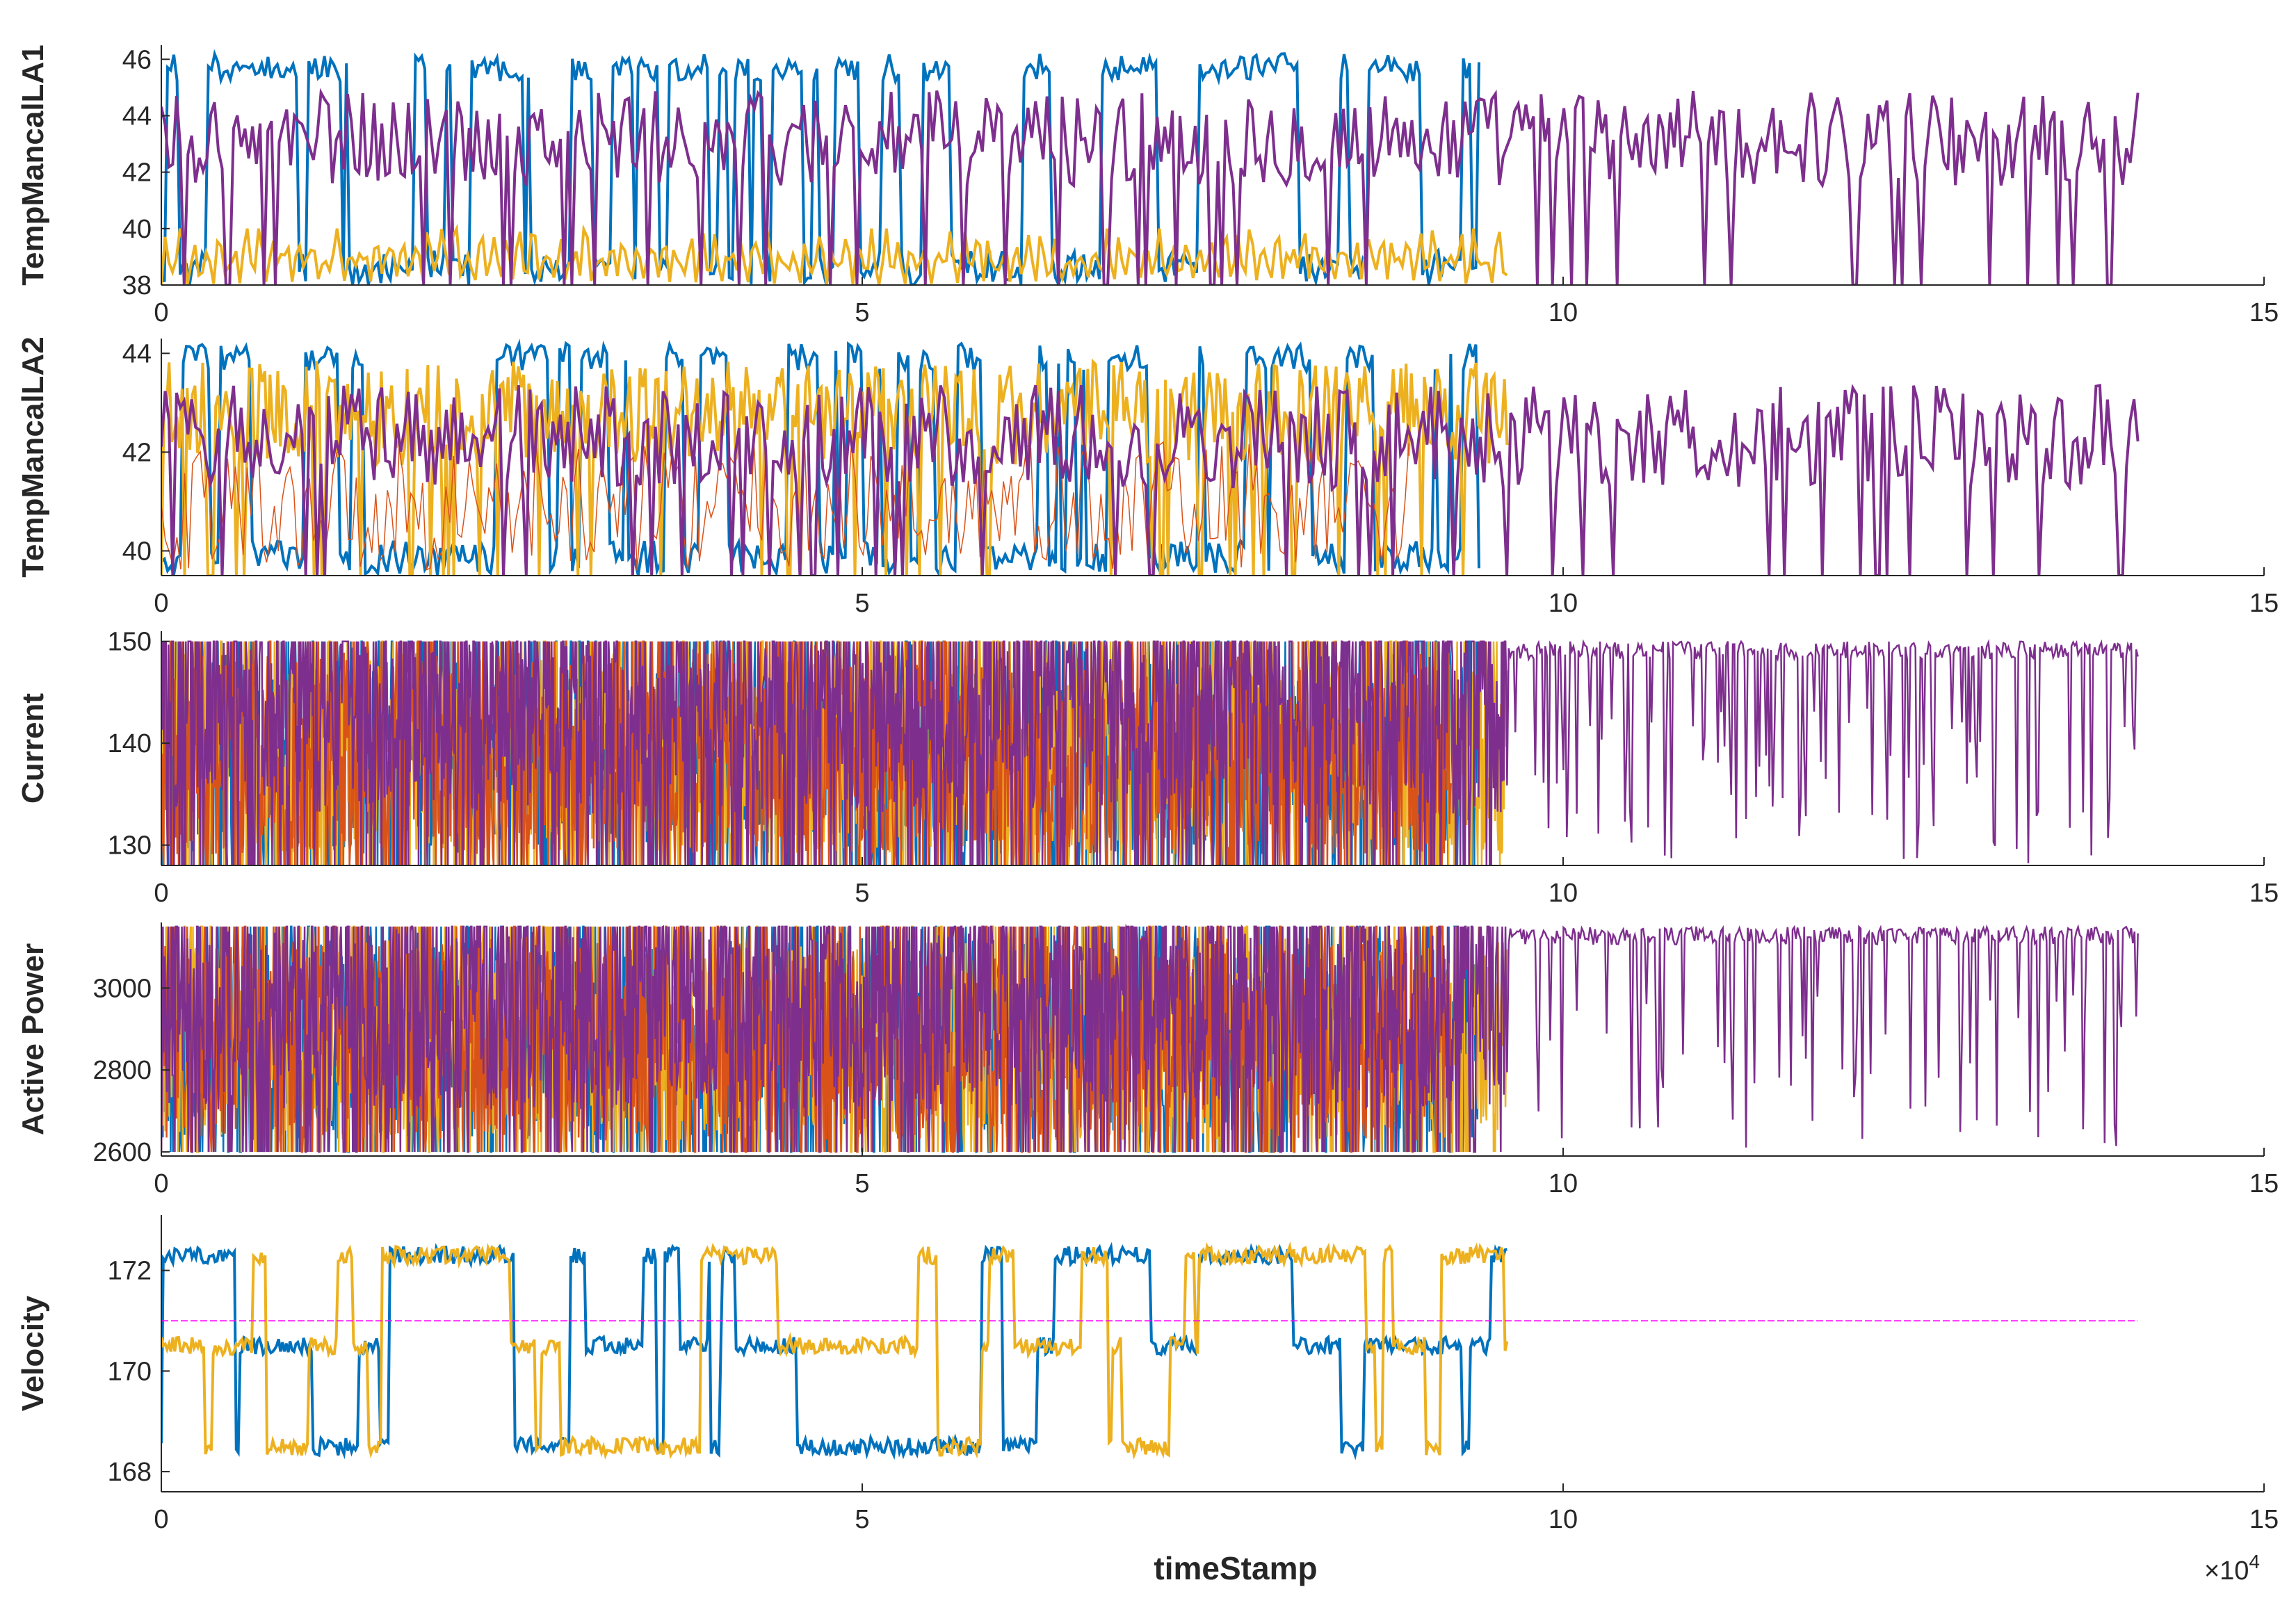 The width and height of the screenshot is (2296, 1603). Describe the element at coordinates (33, 1353) in the screenshot. I see `y-axis-label: Velocity` at that location.